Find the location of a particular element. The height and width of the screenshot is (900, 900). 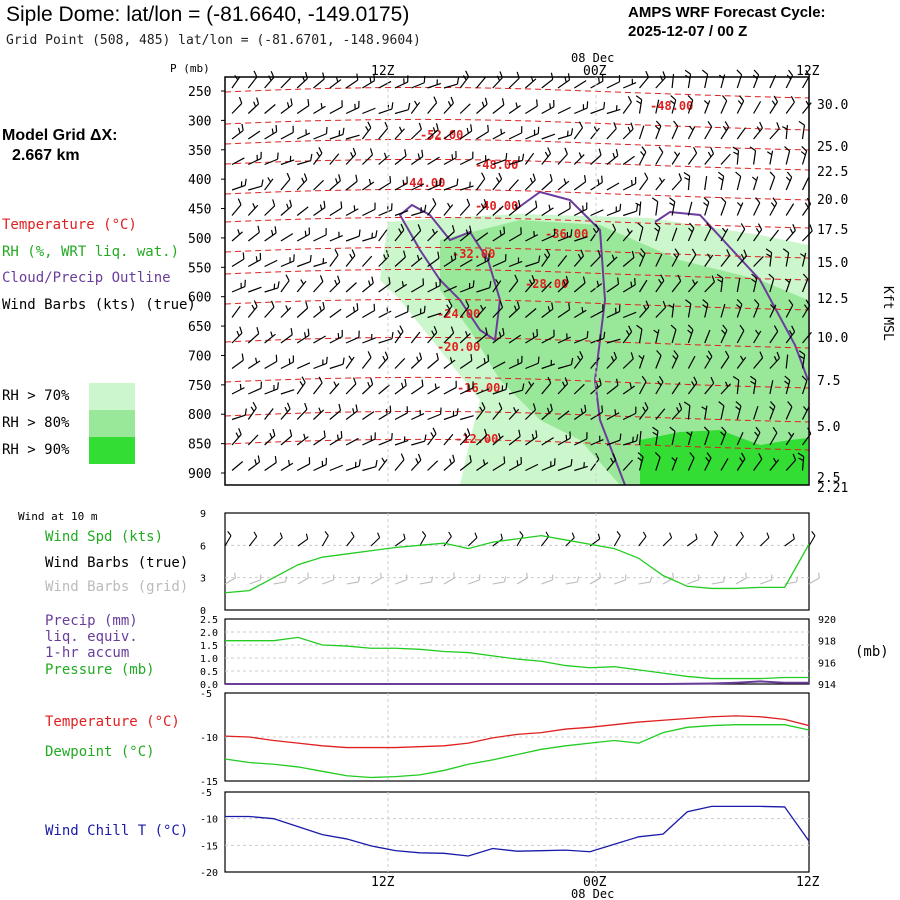

windchill-panel-grid: -5 -10 -15 -20 is located at coordinates (504, 833).